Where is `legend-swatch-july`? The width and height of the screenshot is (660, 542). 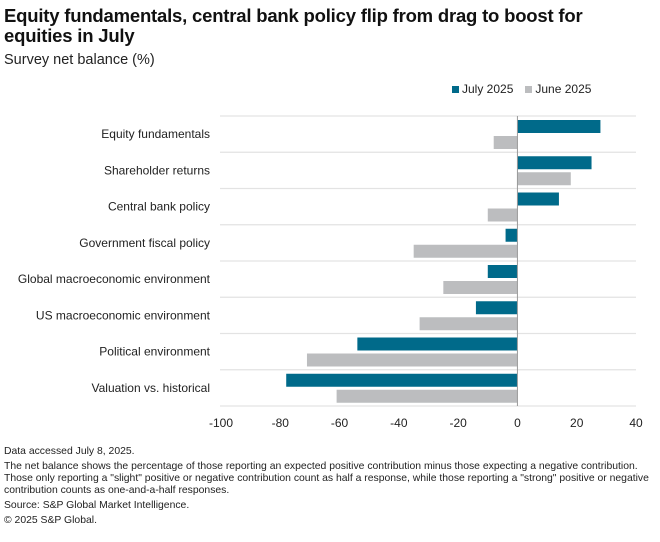
legend-swatch-july is located at coordinates (455, 89).